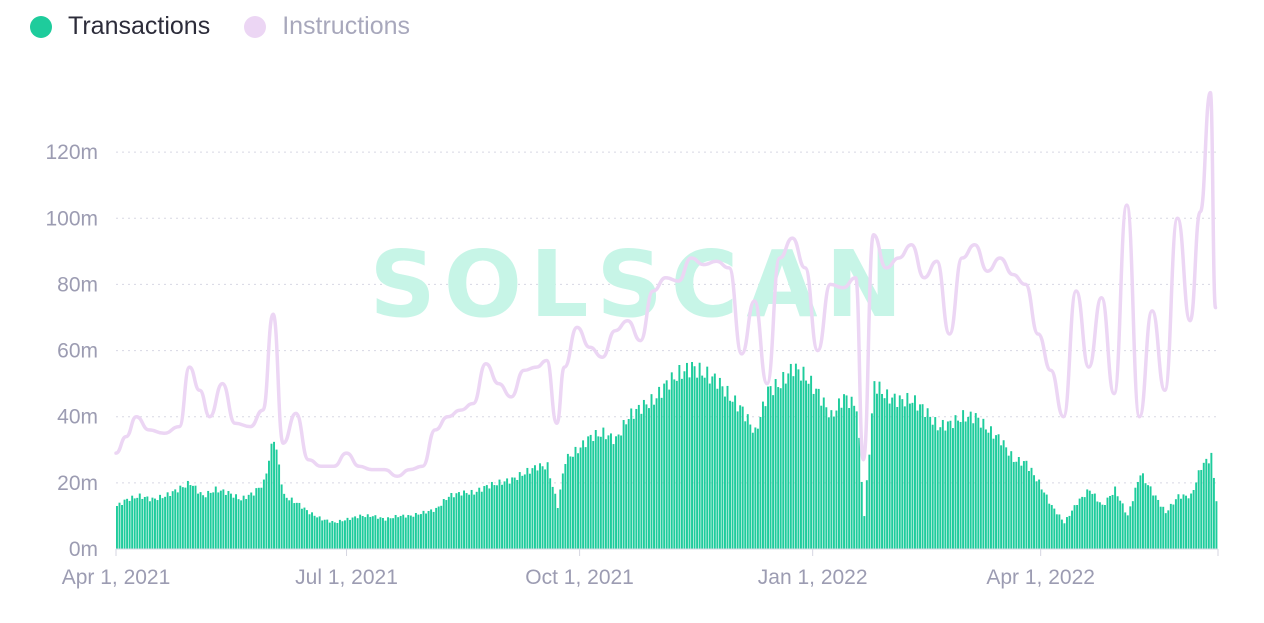 The width and height of the screenshot is (1264, 623). Describe the element at coordinates (139, 26) in the screenshot. I see `legend-label-transactions: Transactions` at that location.